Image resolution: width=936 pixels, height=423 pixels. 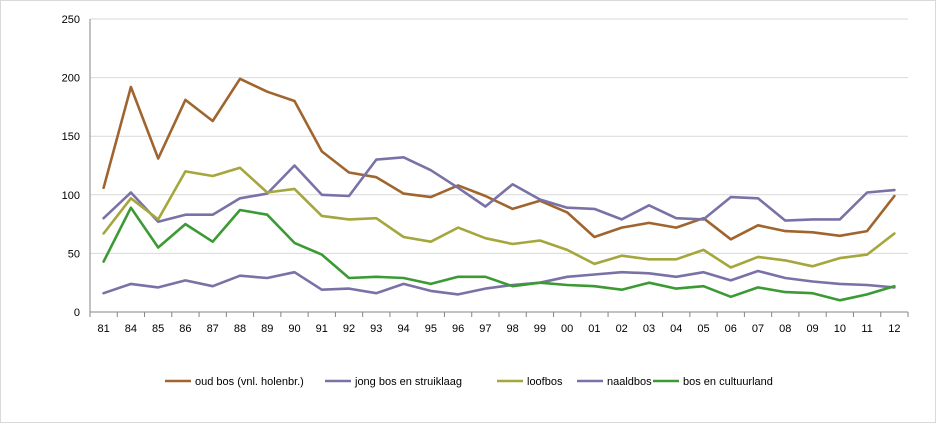 I want to click on y-tick-label: 250, so click(x=71, y=20).